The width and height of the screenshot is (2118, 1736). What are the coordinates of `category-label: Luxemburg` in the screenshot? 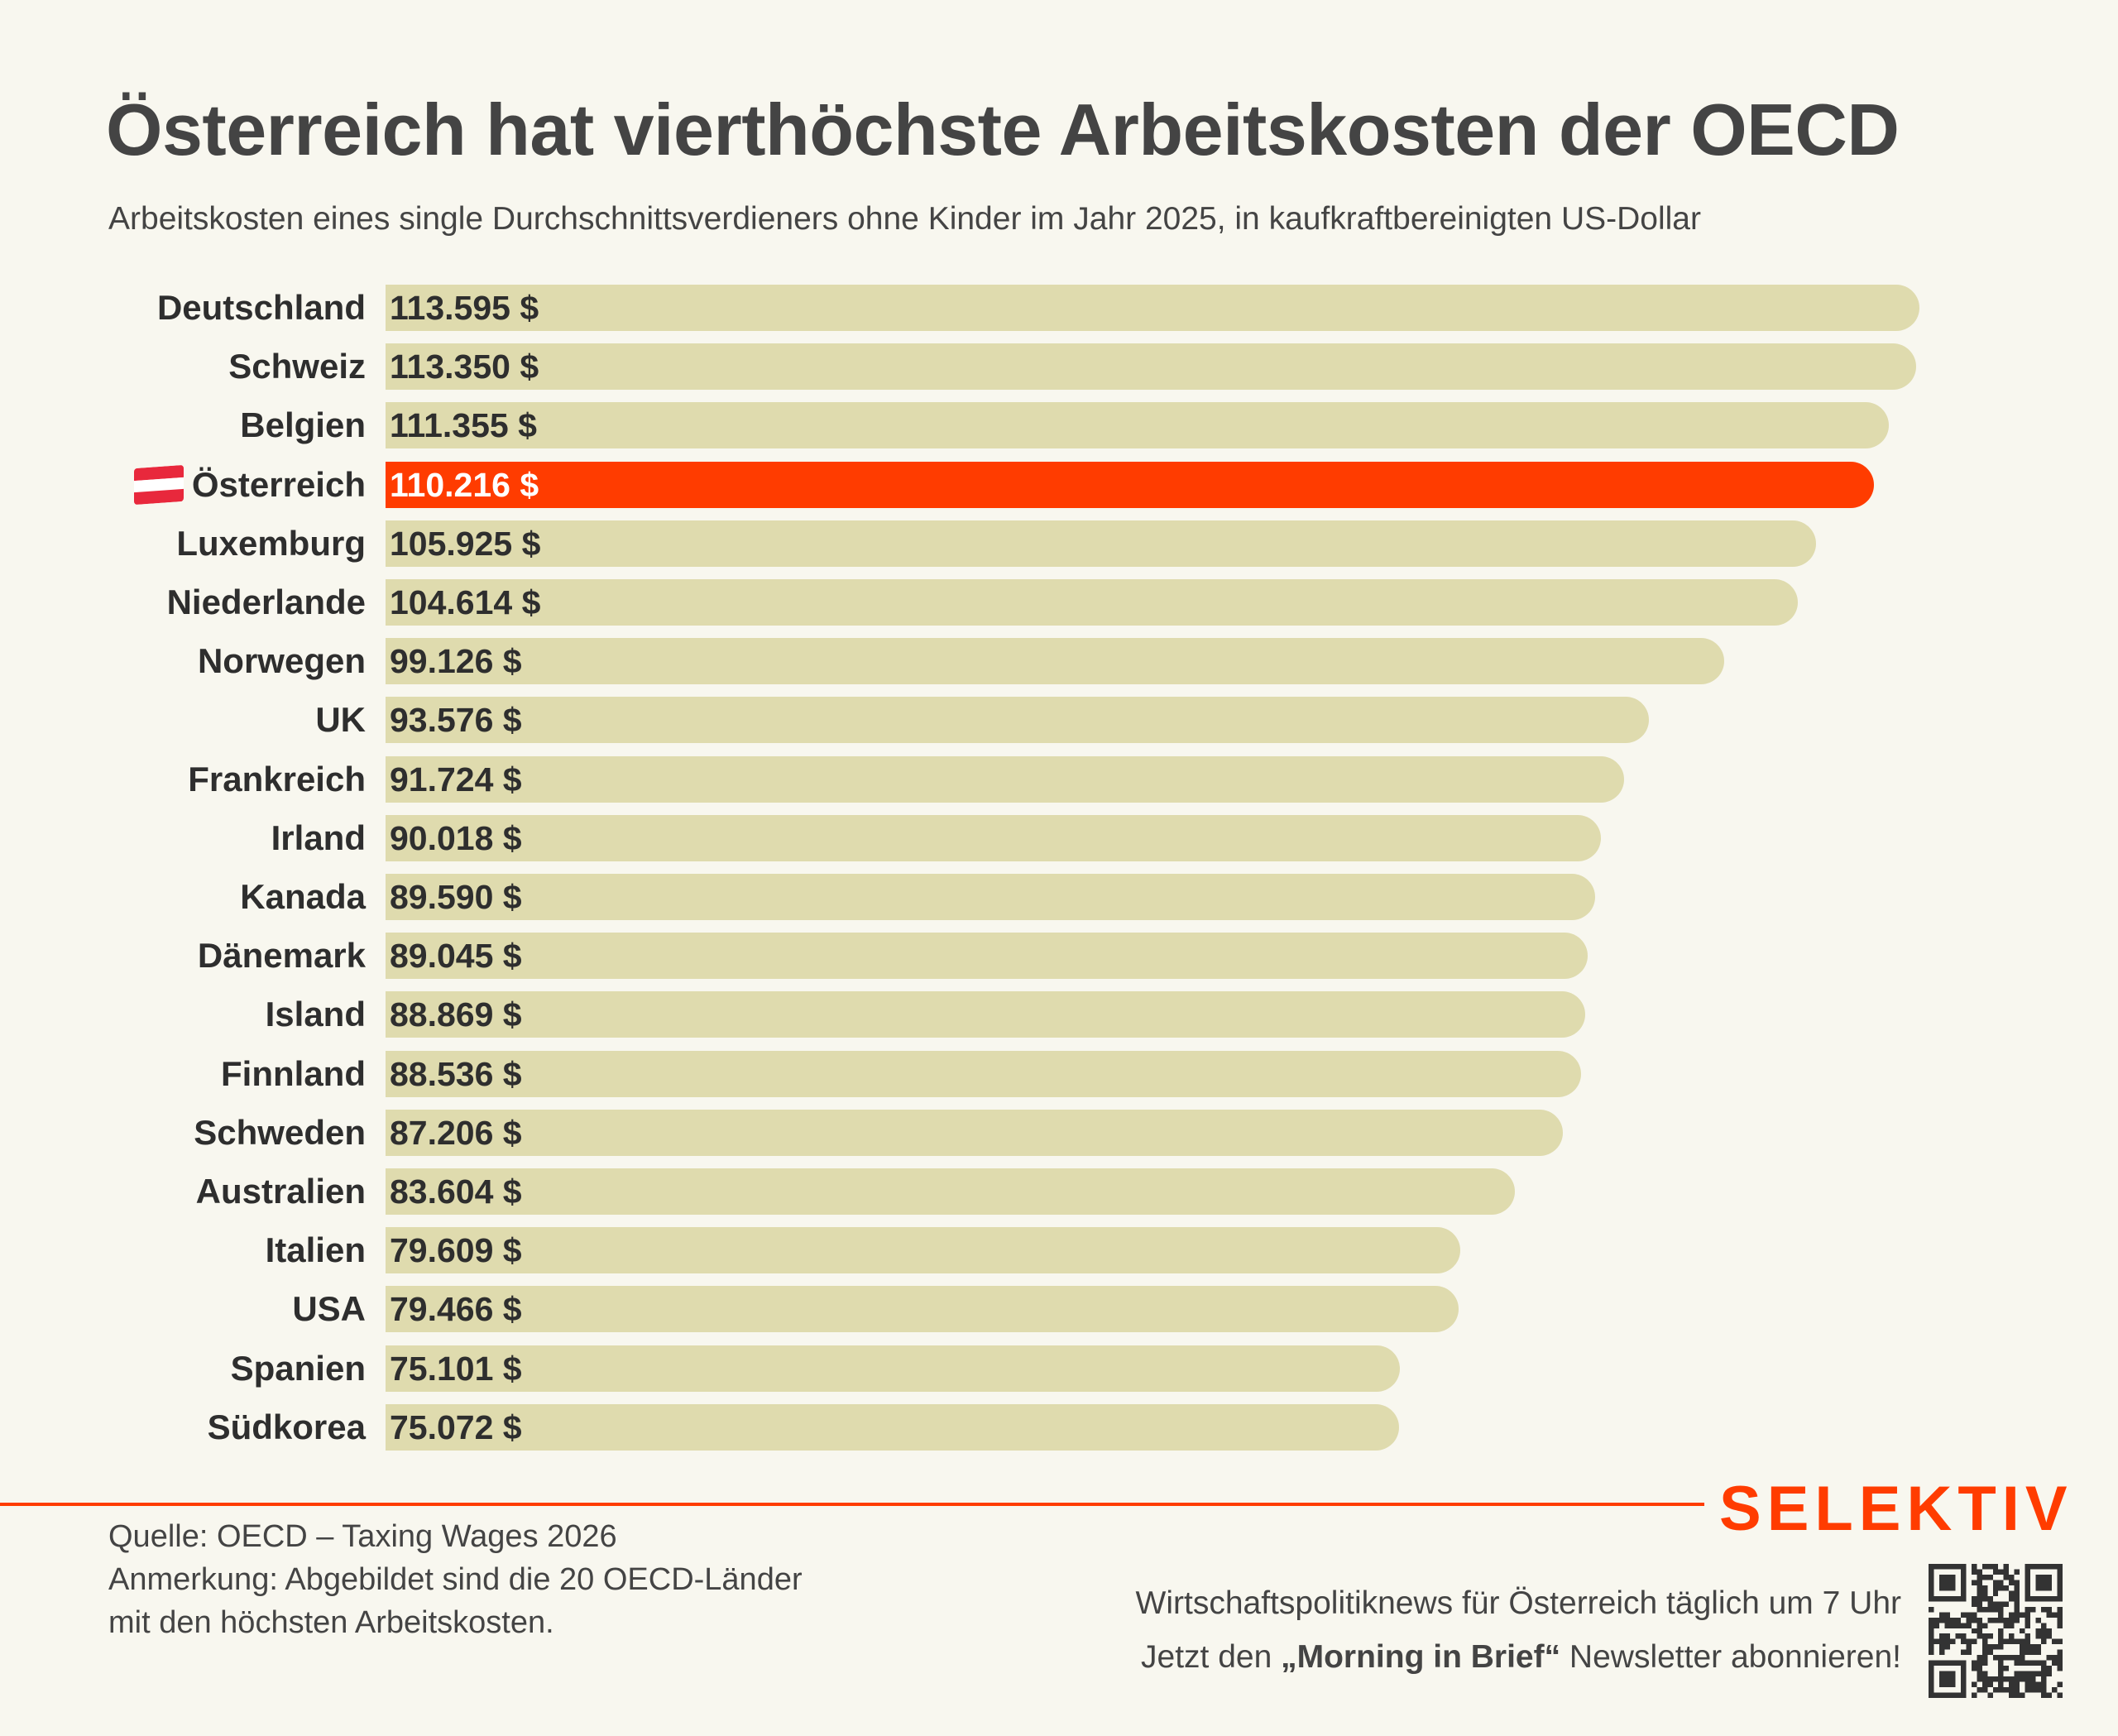 It's located at (271, 544).